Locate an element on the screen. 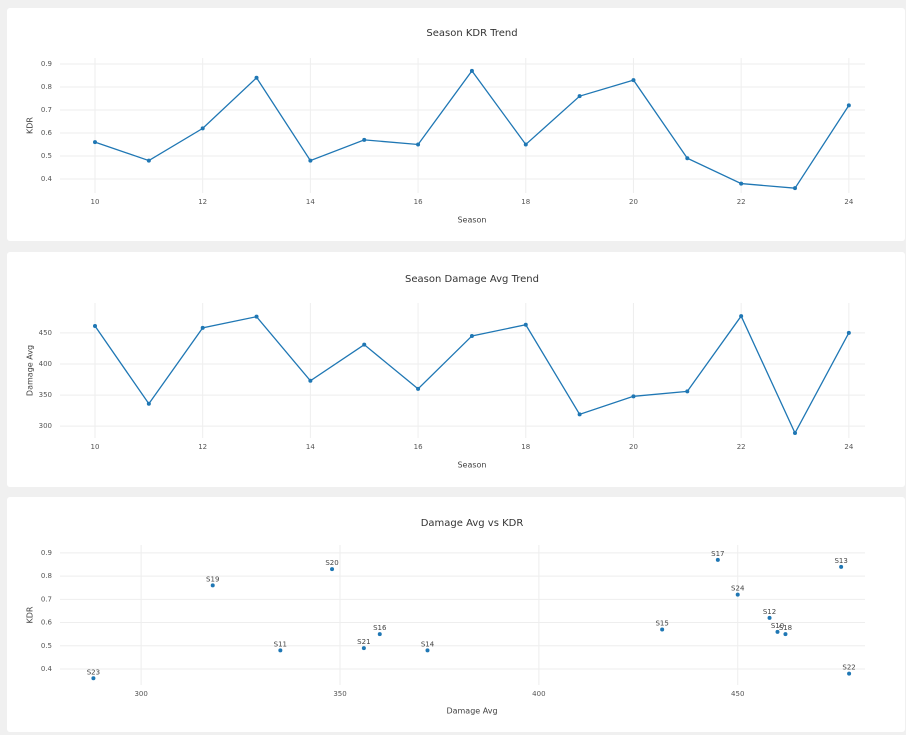 This screenshot has height=735, width=906. point-label: S22 is located at coordinates (848, 668).